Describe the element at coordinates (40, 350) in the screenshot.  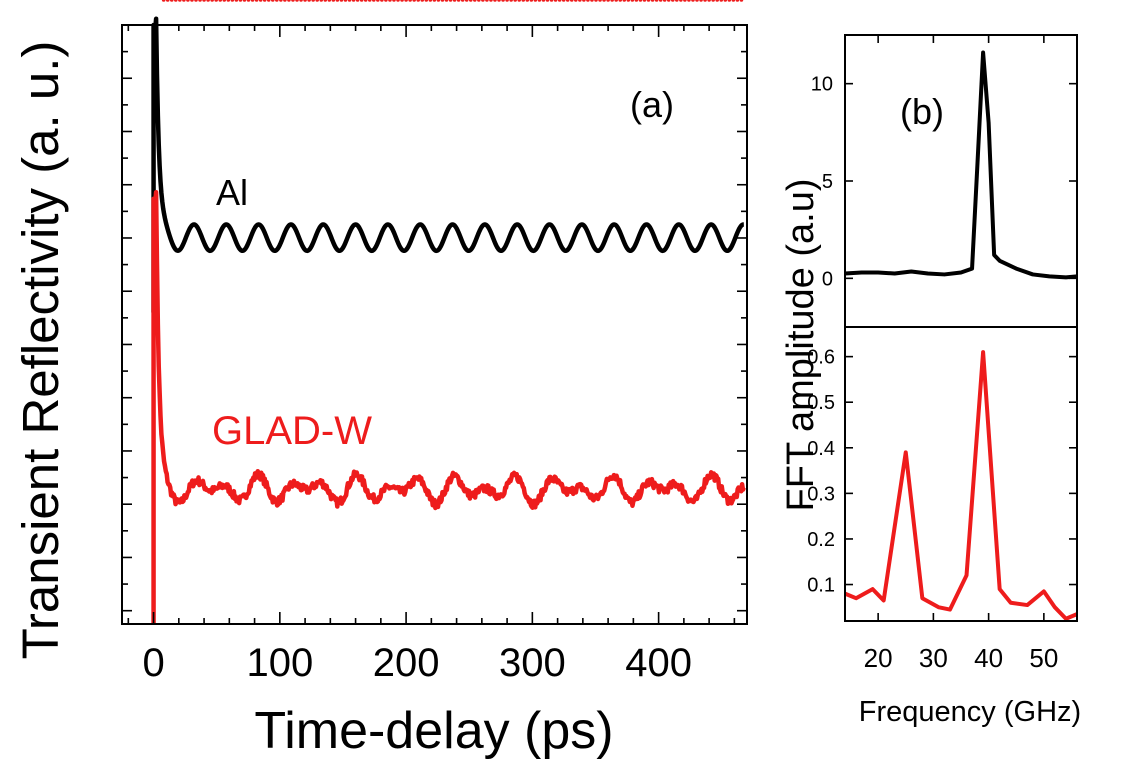
I see `panel-a-ylabel: Transient Reflectivity (a. u.)` at that location.